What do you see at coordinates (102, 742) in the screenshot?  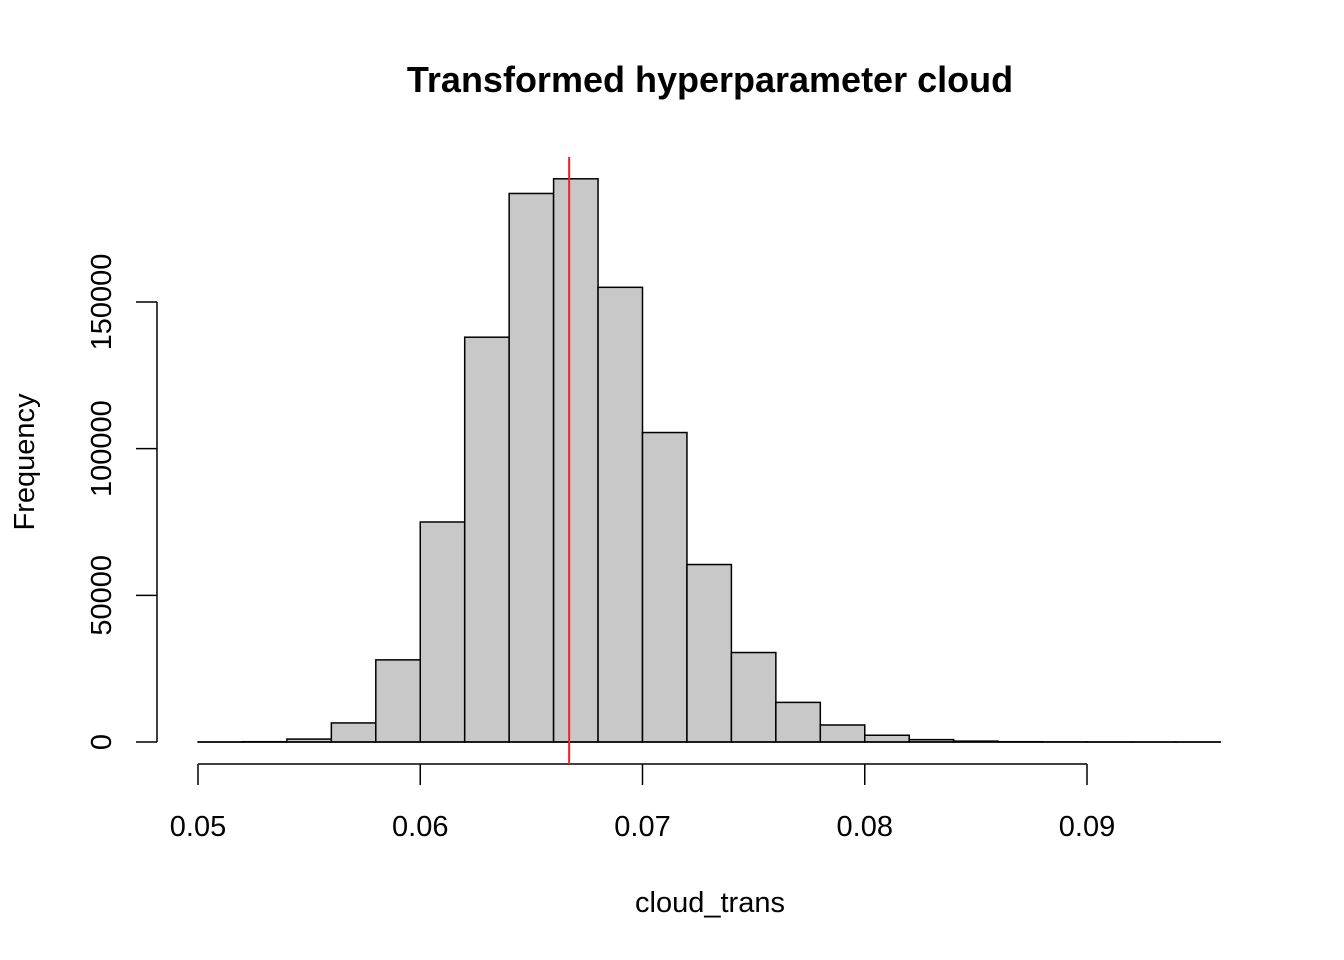 I see `y-tick-label: 0` at bounding box center [102, 742].